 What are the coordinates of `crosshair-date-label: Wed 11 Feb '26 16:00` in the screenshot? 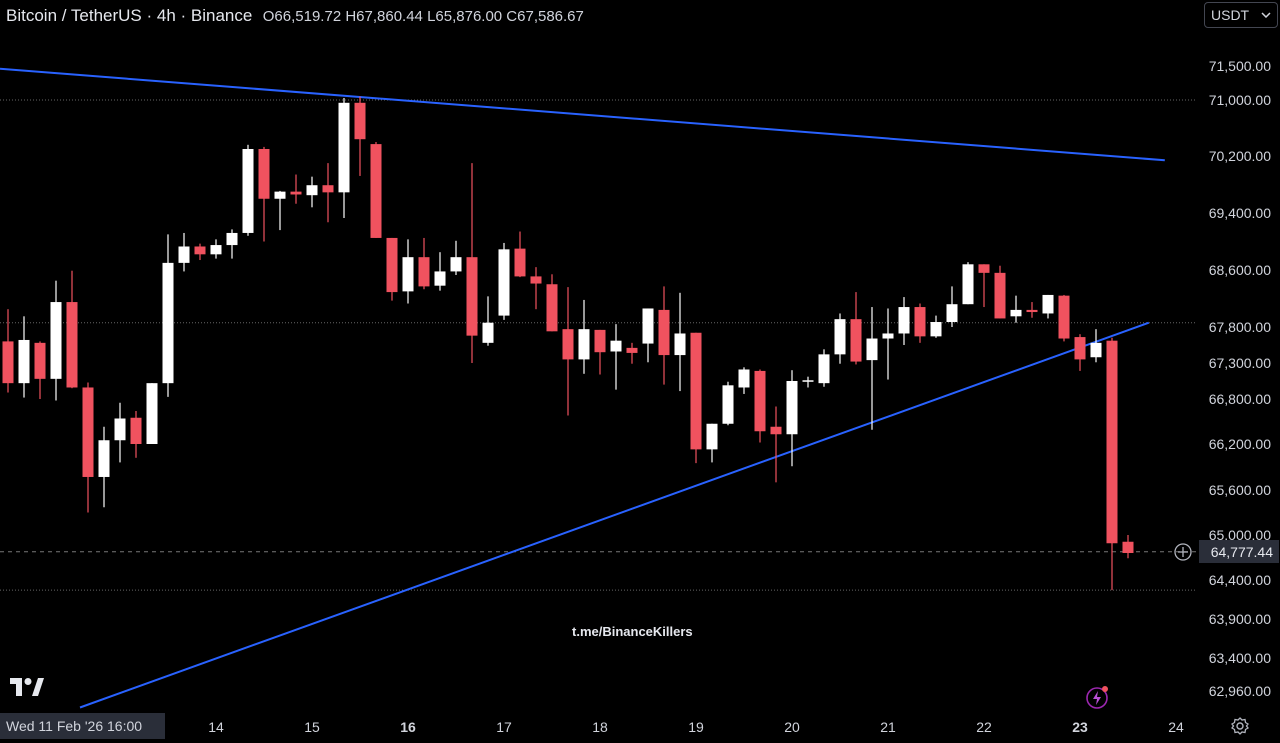 It's located at (82, 726).